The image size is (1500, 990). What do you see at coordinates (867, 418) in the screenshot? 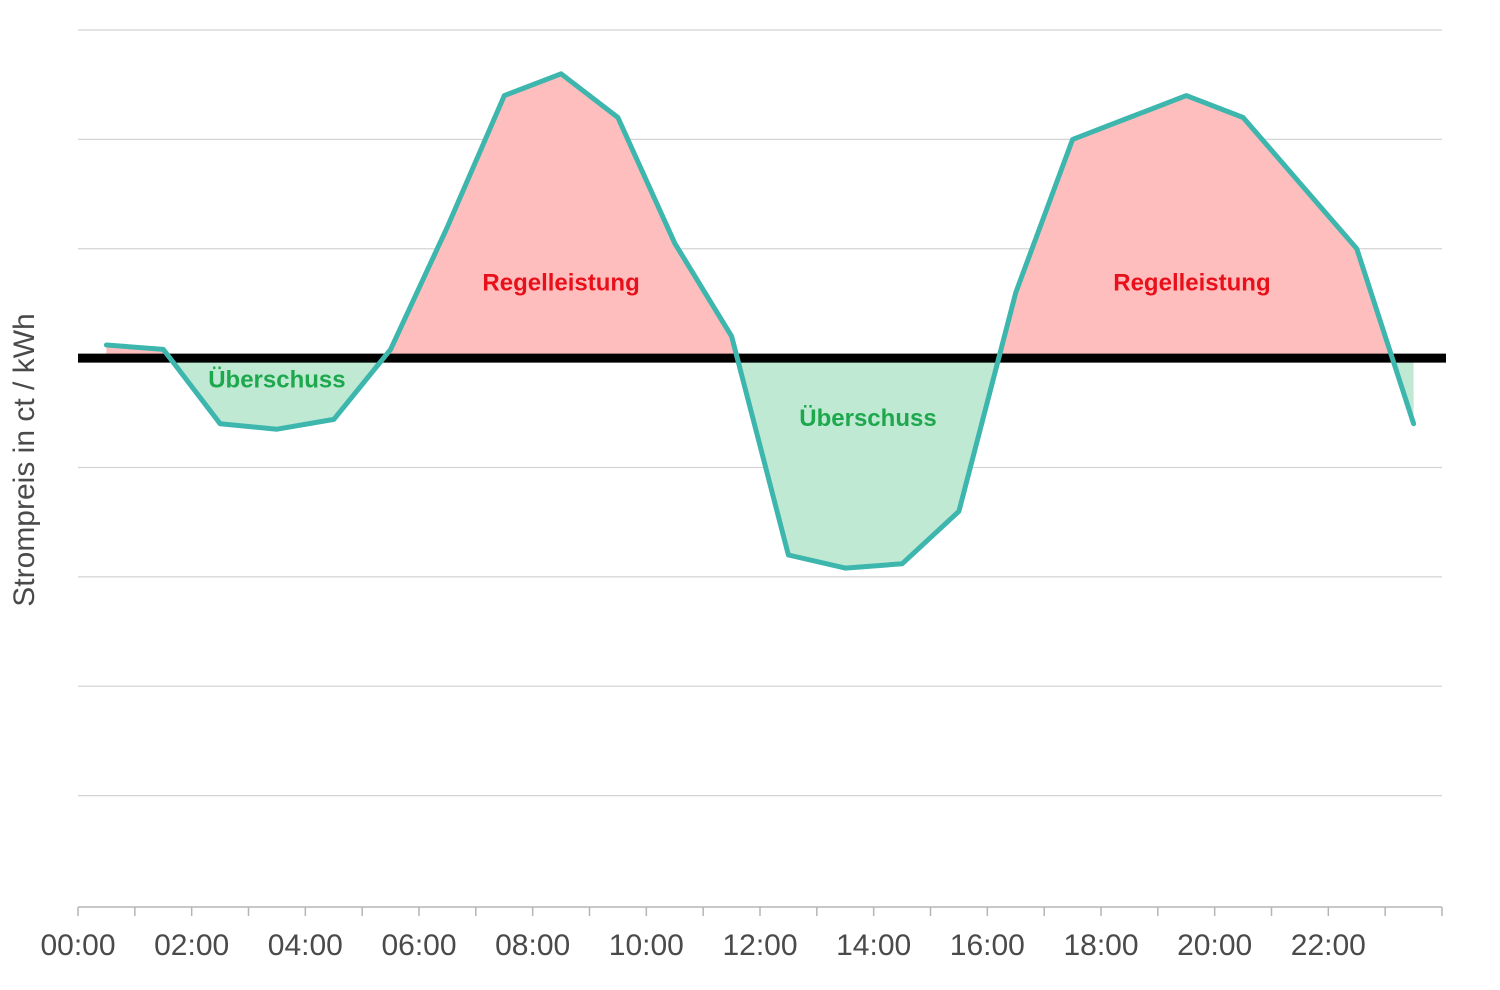
I see `area-label-3: Überschuss` at bounding box center [867, 418].